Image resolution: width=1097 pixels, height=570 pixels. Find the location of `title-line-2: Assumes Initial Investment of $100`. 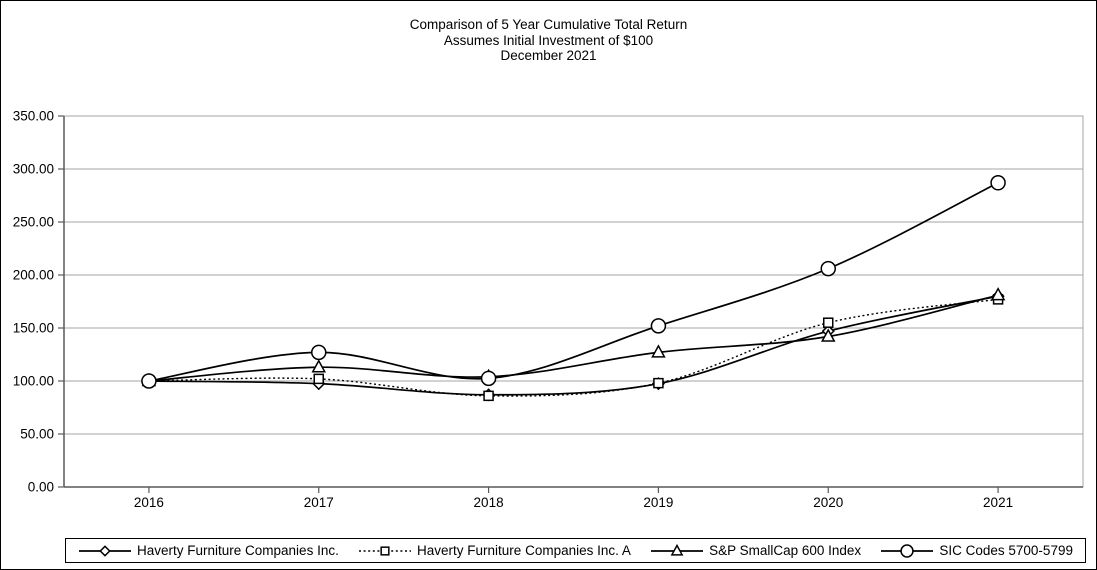

title-line-2: Assumes Initial Investment of $100 is located at coordinates (548, 40).